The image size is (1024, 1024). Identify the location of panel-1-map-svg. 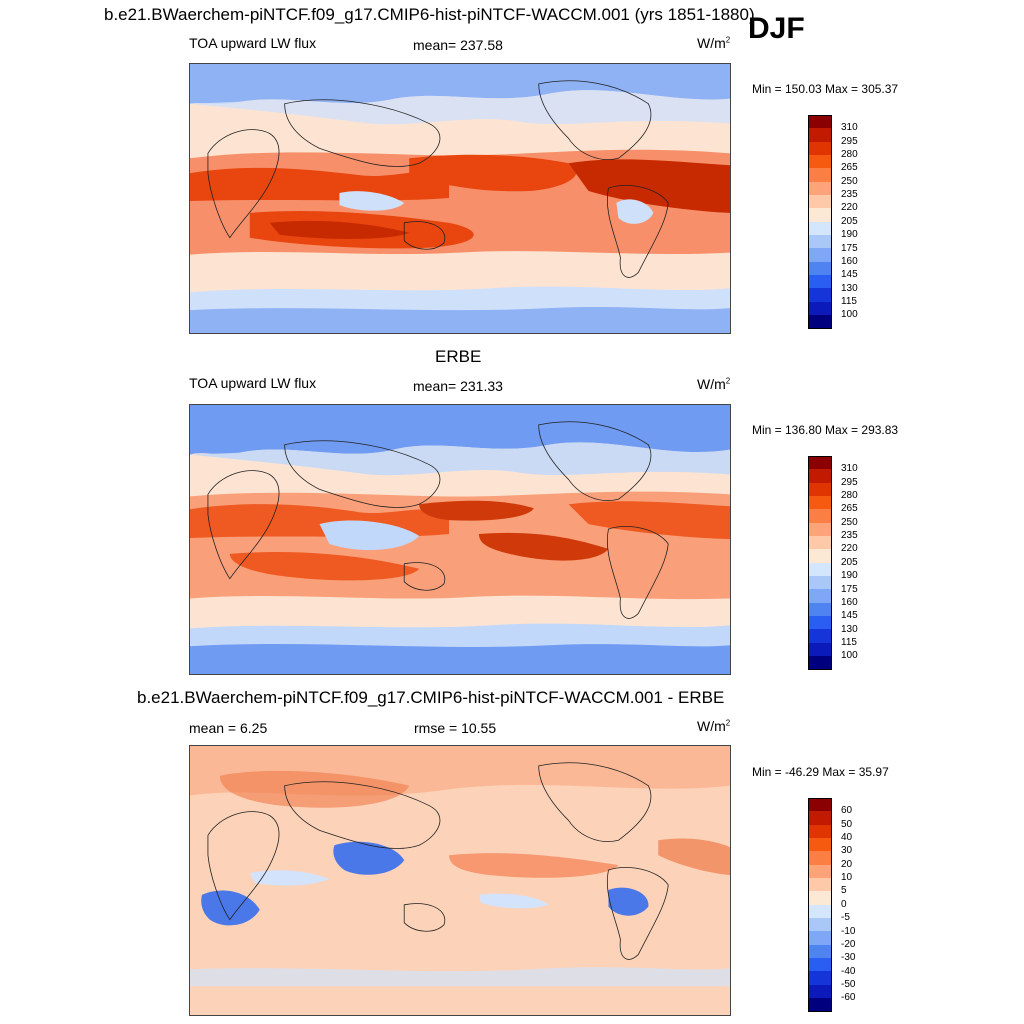
(460, 198).